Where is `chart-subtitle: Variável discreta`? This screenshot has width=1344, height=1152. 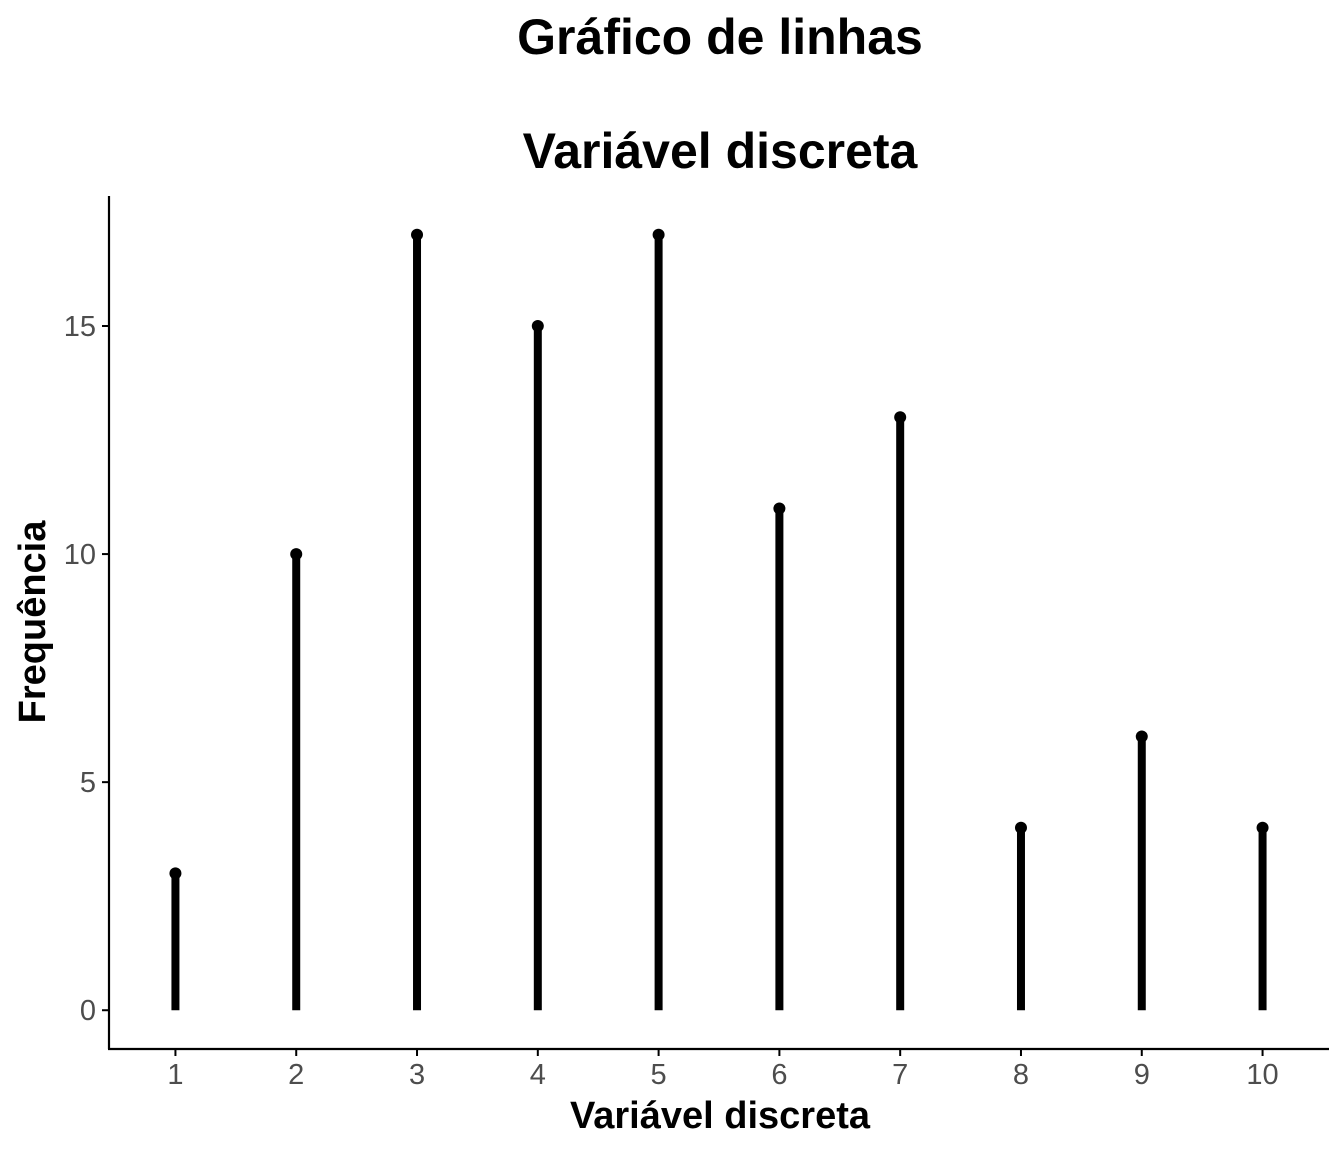 chart-subtitle: Variável discreta is located at coordinates (721, 151).